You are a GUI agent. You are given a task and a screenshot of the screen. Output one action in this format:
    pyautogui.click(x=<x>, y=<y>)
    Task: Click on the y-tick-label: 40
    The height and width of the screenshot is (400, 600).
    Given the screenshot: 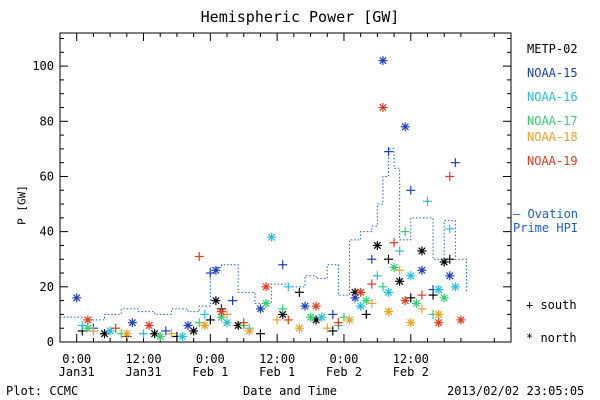 What is the action you would take?
    pyautogui.click(x=47, y=232)
    